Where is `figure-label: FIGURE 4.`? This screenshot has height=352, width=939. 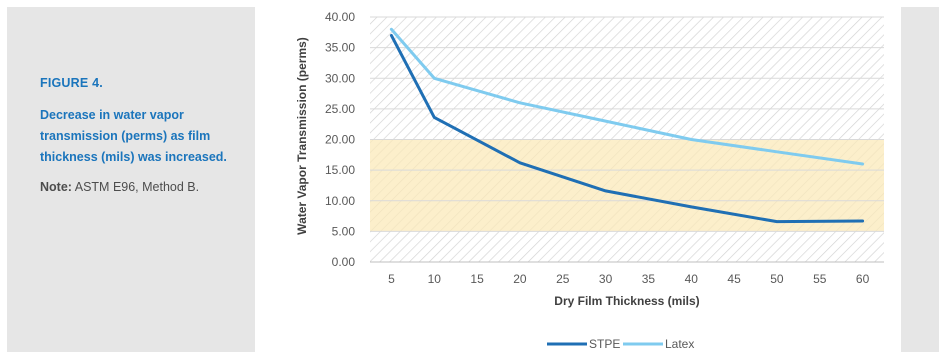
figure-label: FIGURE 4. is located at coordinates (71, 83).